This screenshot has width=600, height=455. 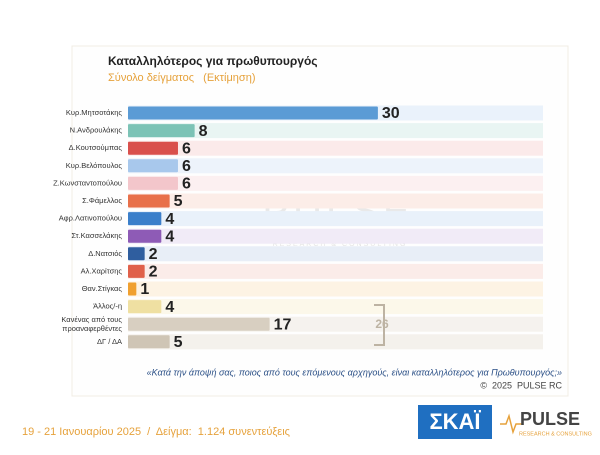 What do you see at coordinates (94, 112) in the screenshot?
I see `category-label: Κυρ.Μητσοτάκης` at bounding box center [94, 112].